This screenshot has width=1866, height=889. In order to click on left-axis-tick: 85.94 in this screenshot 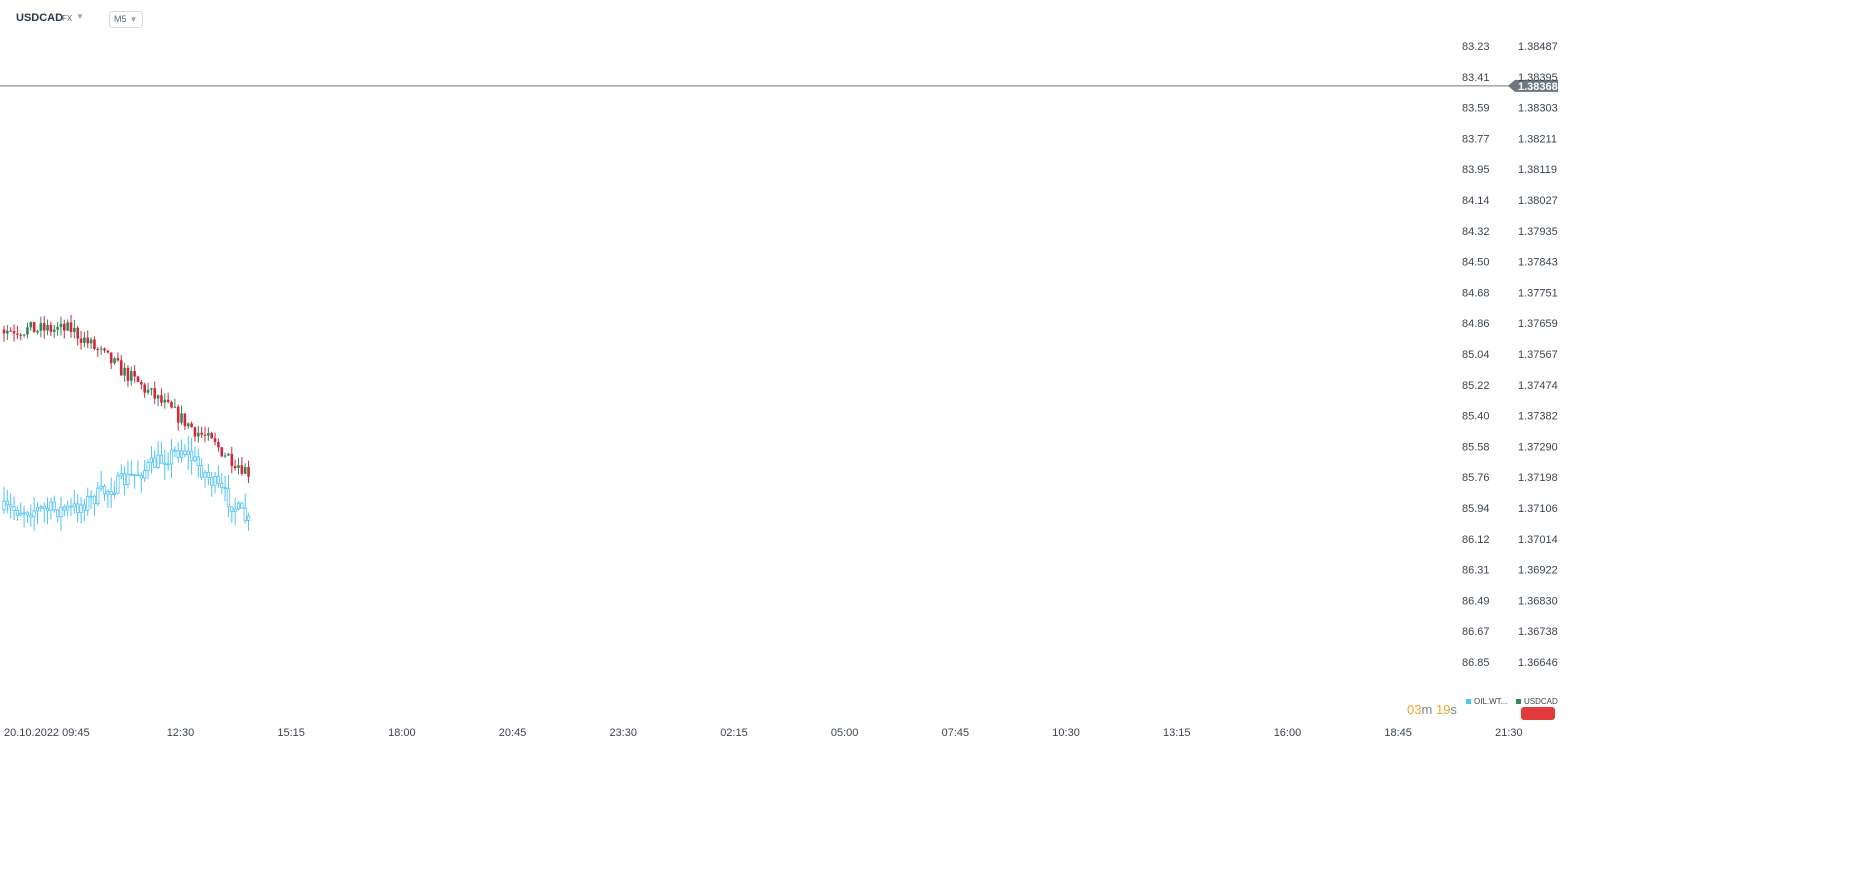, I will do `click(1476, 509)`.